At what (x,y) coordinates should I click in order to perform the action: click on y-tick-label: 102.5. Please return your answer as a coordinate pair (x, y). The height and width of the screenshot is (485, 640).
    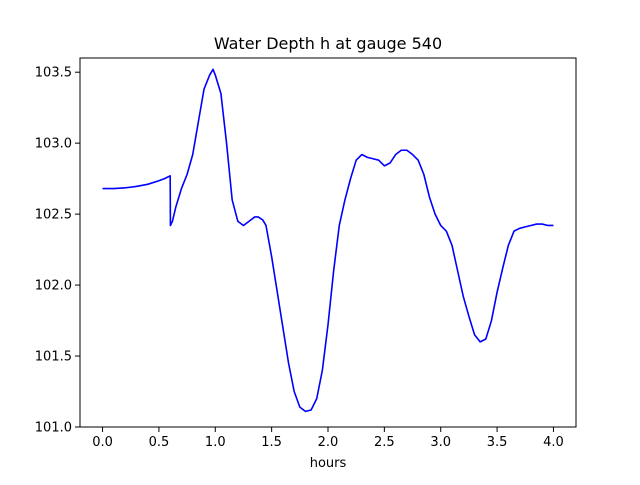
    Looking at the image, I should click on (53, 215).